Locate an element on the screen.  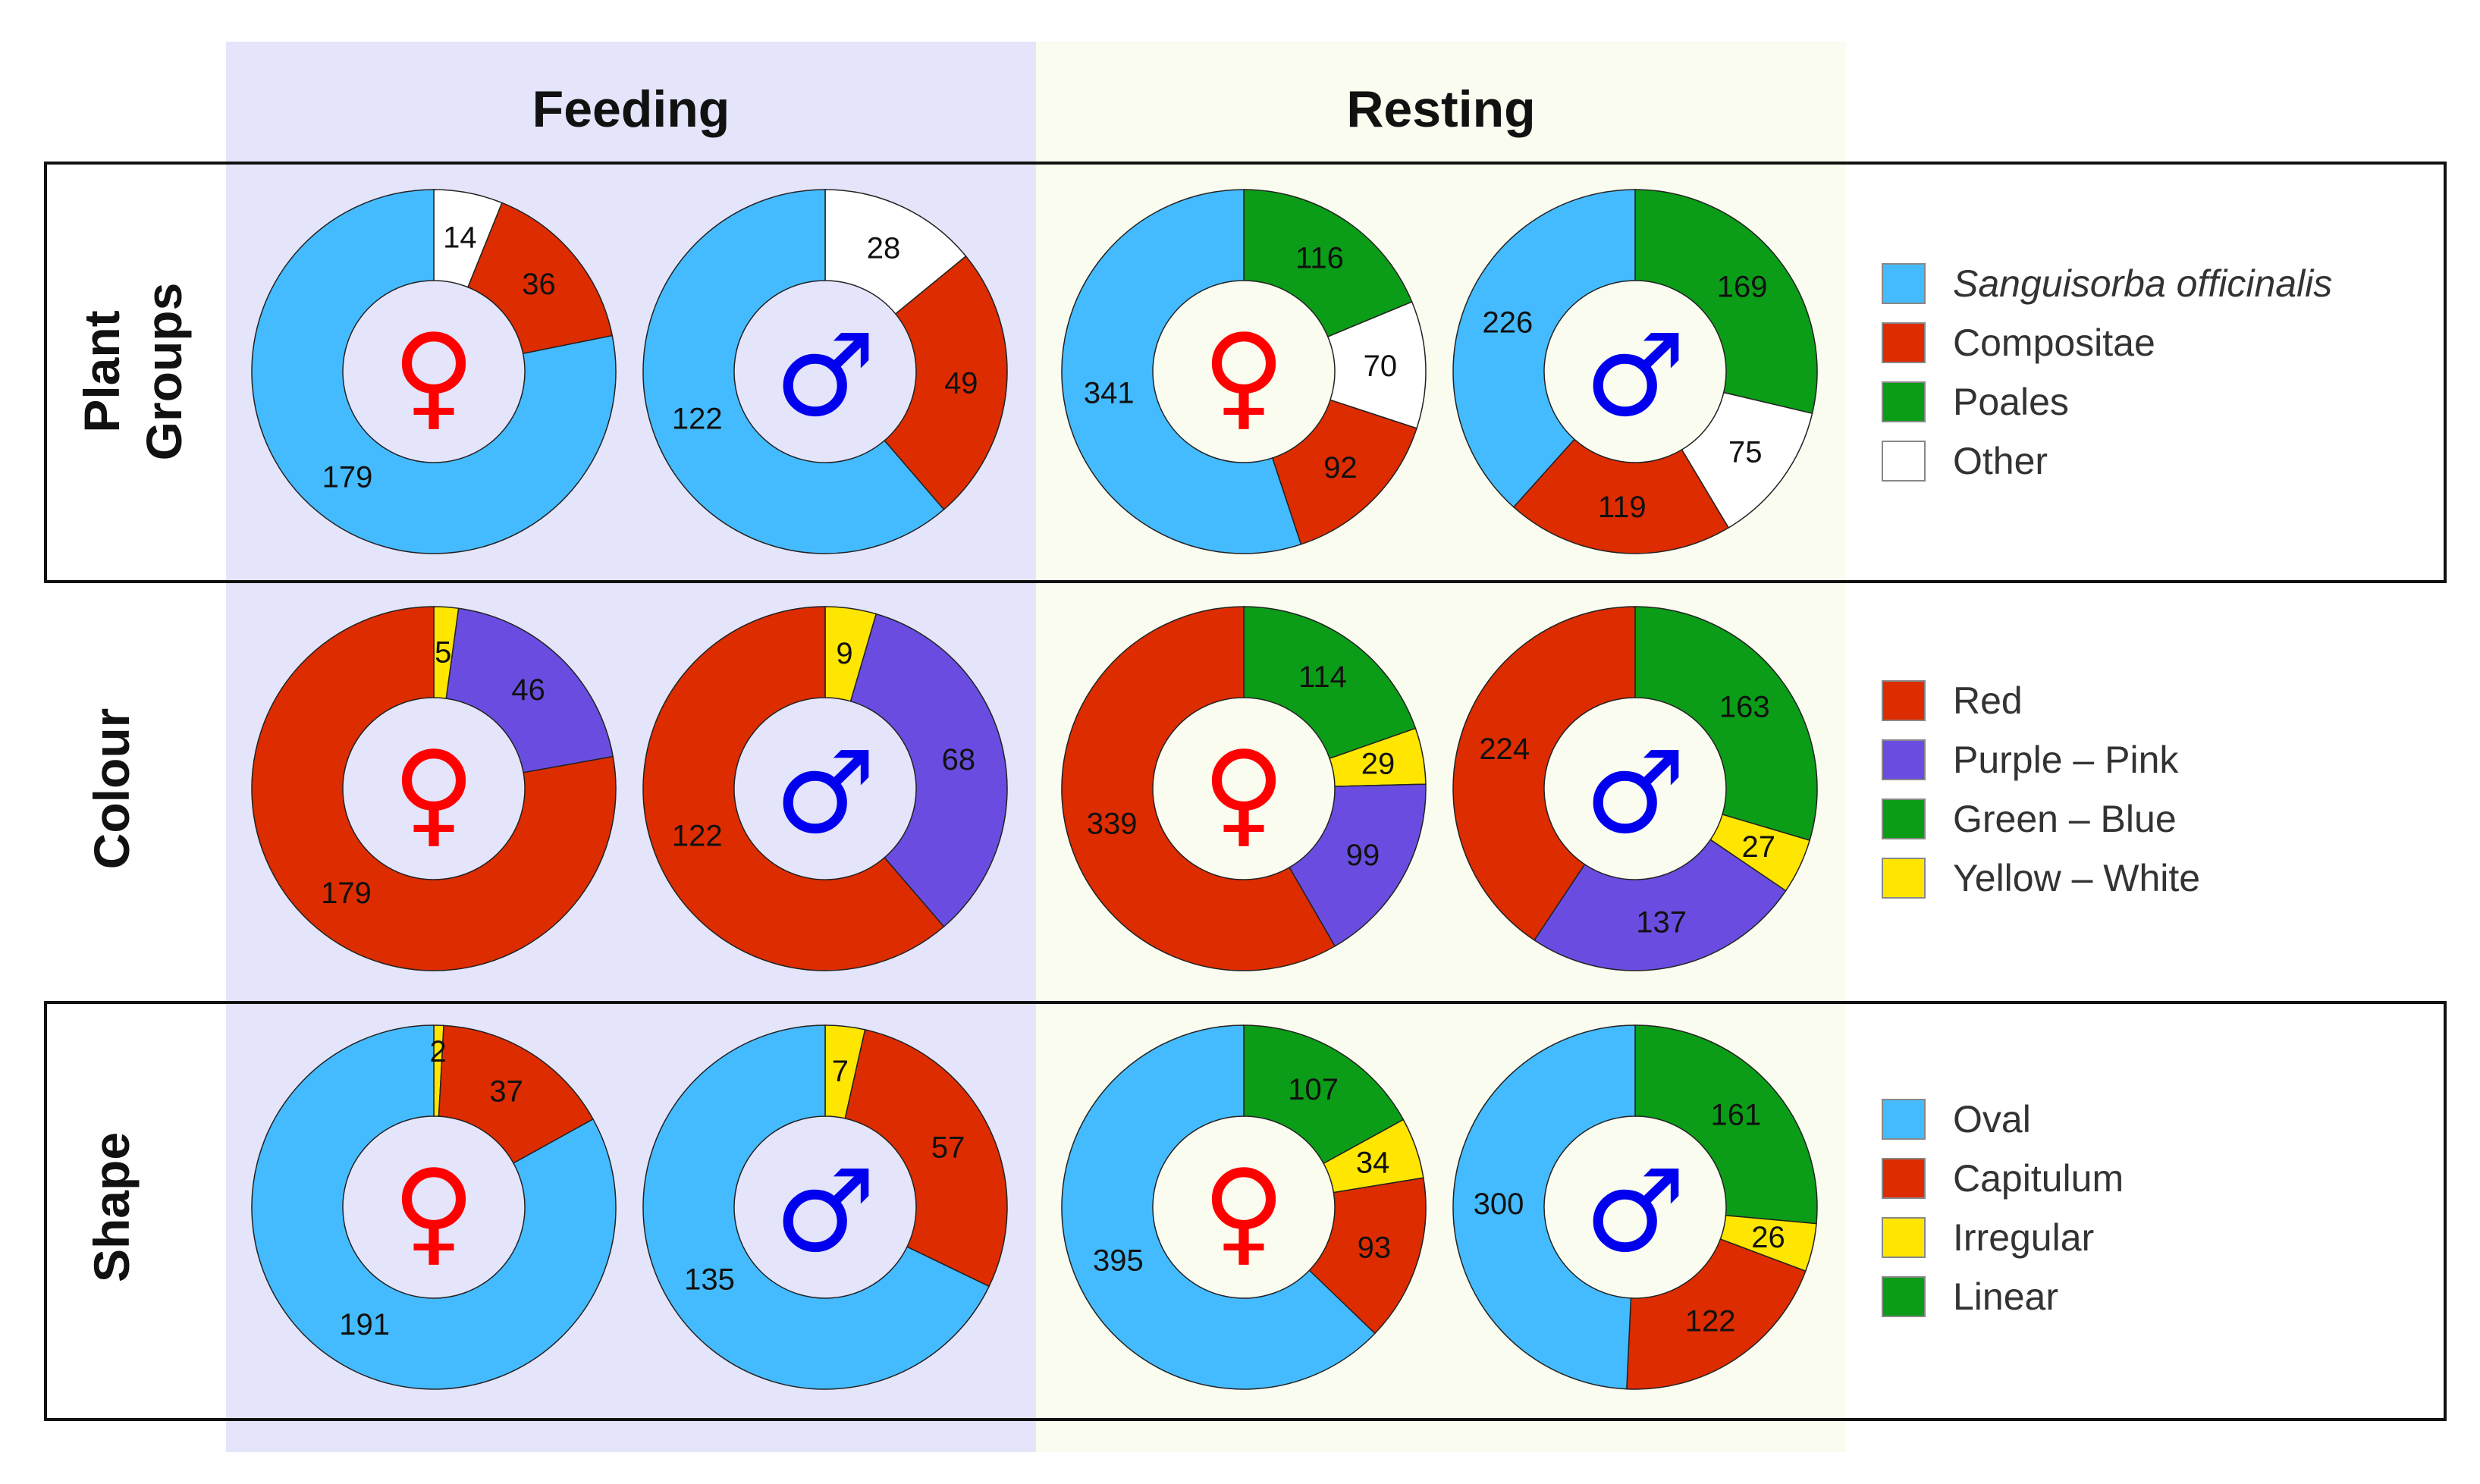
slice-value-label: 339 is located at coordinates (1112, 825).